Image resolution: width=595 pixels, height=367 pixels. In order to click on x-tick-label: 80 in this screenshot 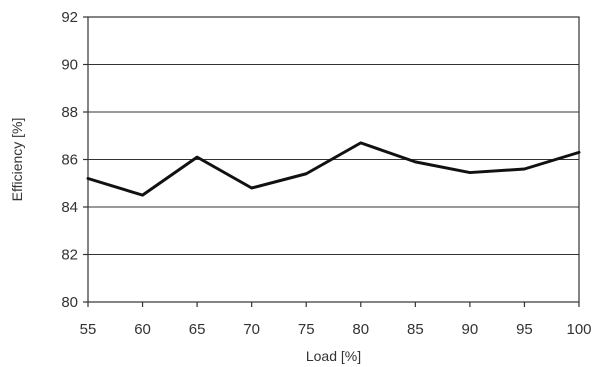, I will do `click(360, 329)`.